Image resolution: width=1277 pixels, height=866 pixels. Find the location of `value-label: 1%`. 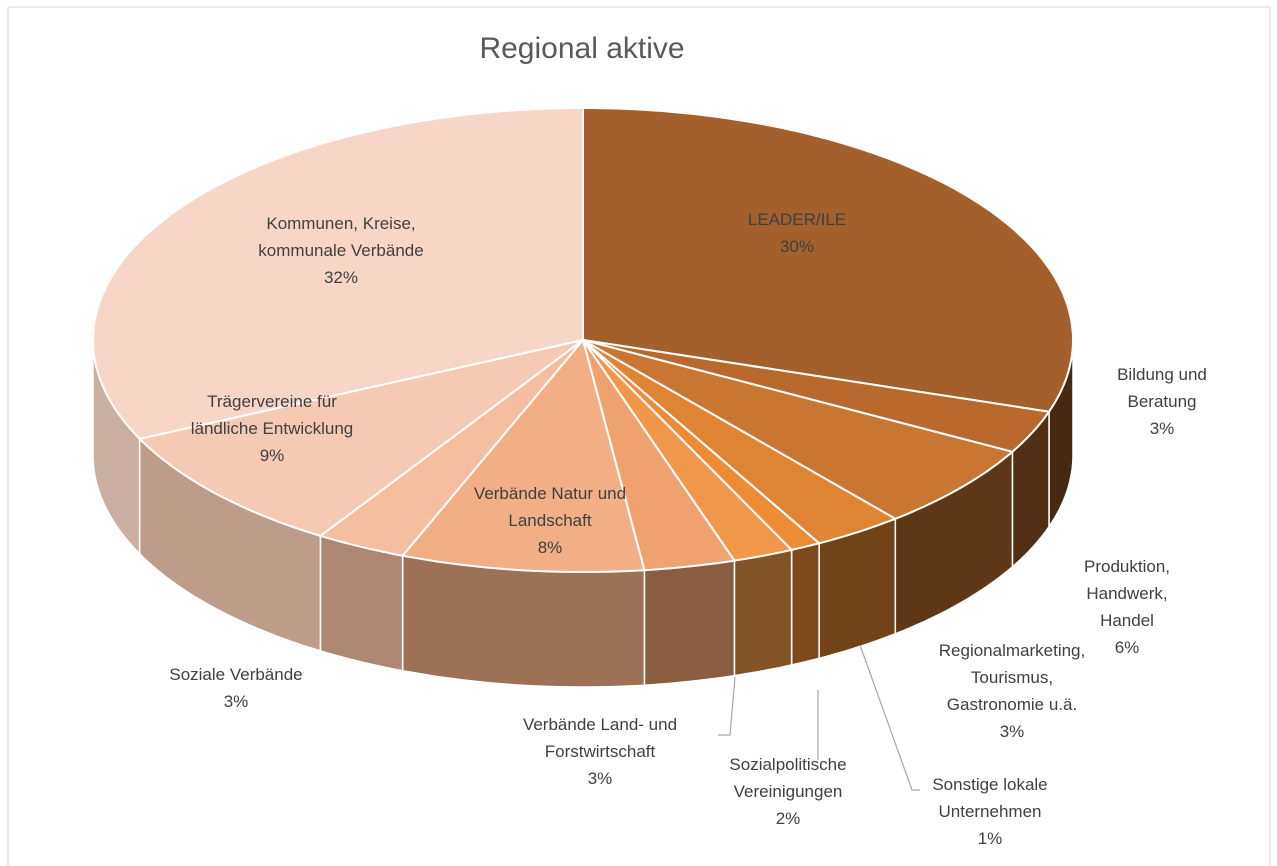

value-label: 1% is located at coordinates (990, 838).